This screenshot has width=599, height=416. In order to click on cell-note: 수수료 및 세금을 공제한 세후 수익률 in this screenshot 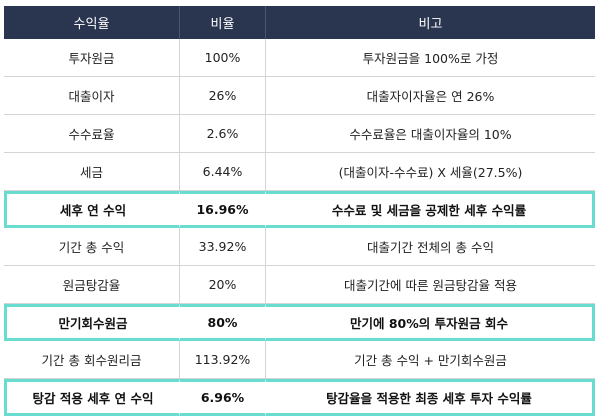, I will do `click(430, 209)`.